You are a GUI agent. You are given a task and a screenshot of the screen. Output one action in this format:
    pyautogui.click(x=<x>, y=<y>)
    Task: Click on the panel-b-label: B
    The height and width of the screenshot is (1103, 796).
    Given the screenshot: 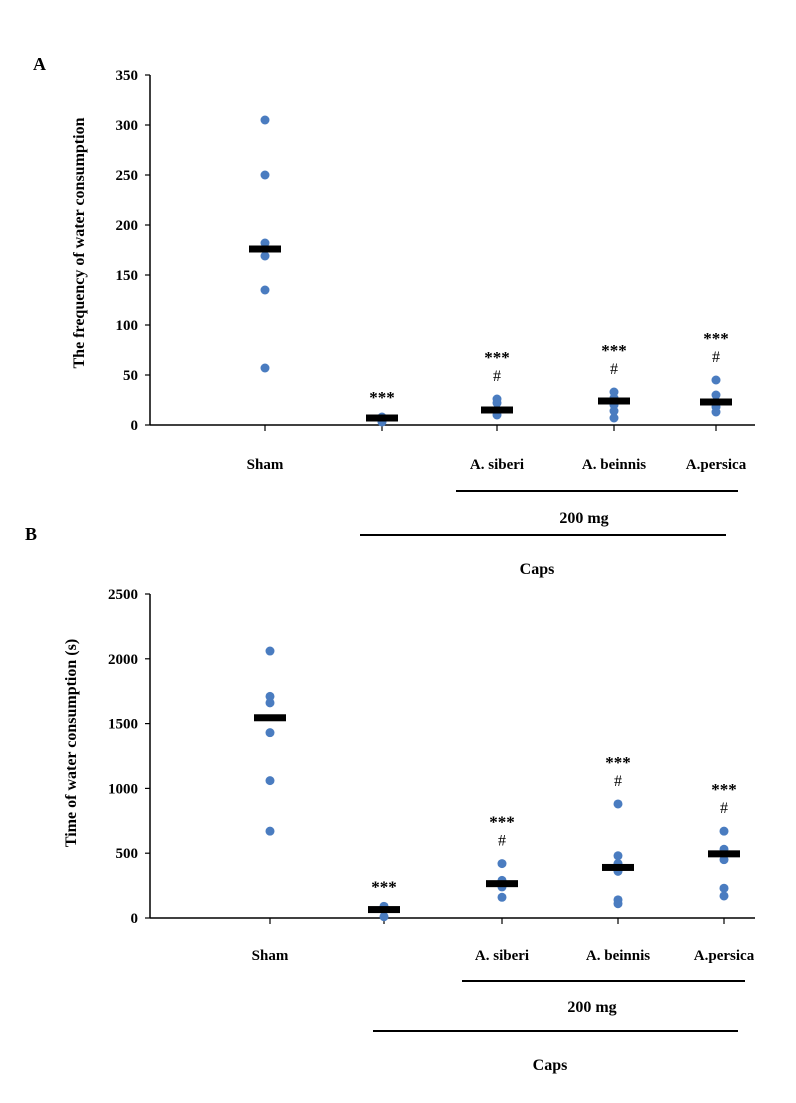 What is the action you would take?
    pyautogui.click(x=31, y=534)
    